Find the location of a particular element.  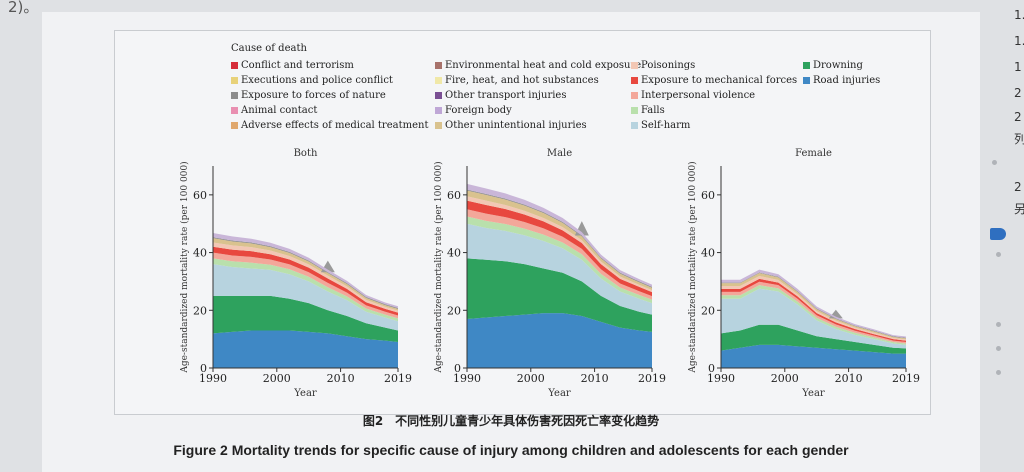

legend-item: Other unintentional injuries is located at coordinates (538, 125).